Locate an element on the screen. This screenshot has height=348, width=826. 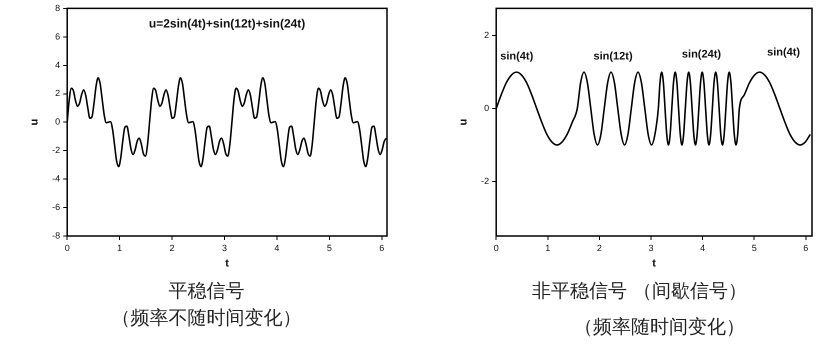
text: 非平稳信号 （间歇信号） is located at coordinates (639, 291).